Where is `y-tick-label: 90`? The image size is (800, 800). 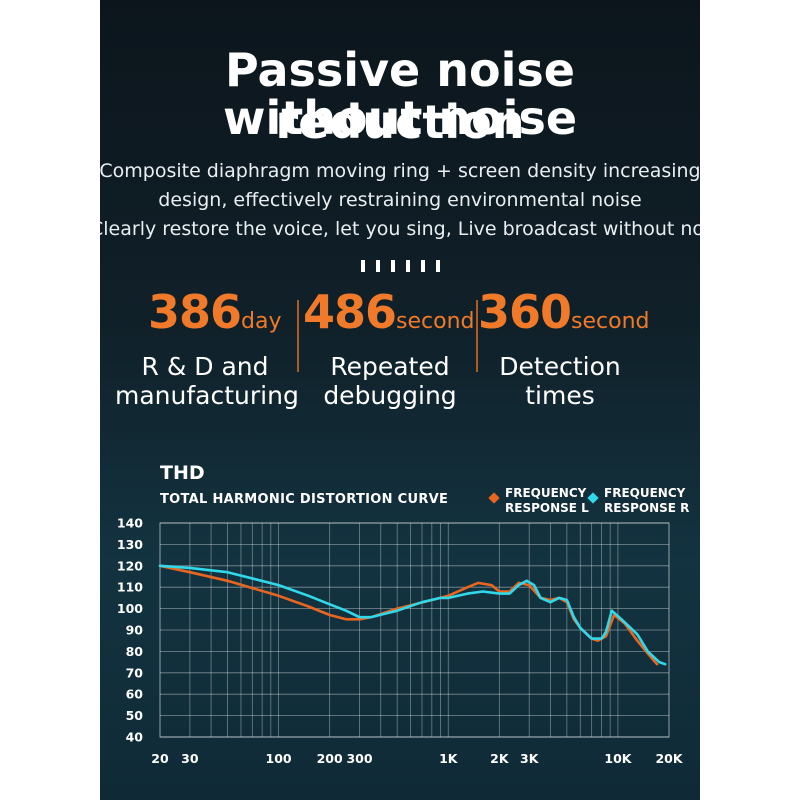 y-tick-label: 90 is located at coordinates (135, 630).